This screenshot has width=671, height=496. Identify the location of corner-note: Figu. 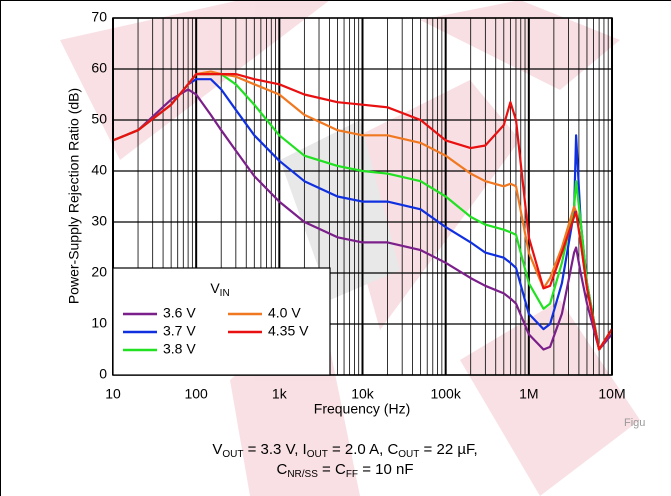
(634, 423).